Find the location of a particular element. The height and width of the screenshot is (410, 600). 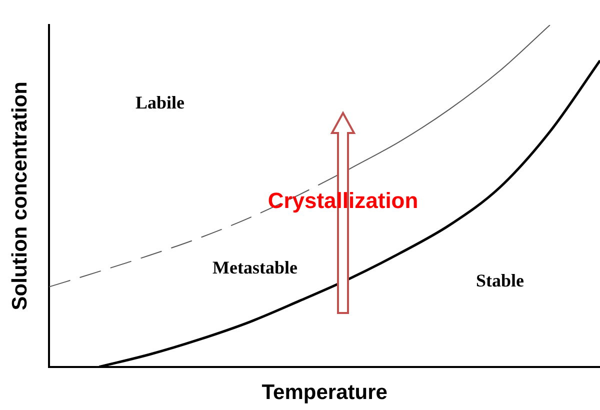

annotation: Stable is located at coordinates (500, 281).